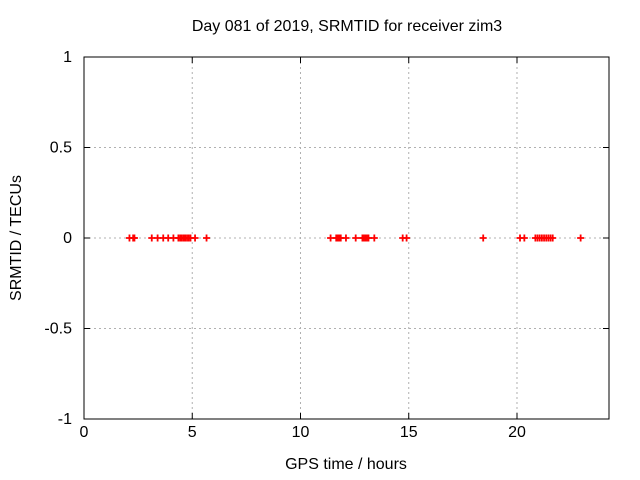 This screenshot has width=640, height=480. I want to click on x-tick-label: 0, so click(84, 432).